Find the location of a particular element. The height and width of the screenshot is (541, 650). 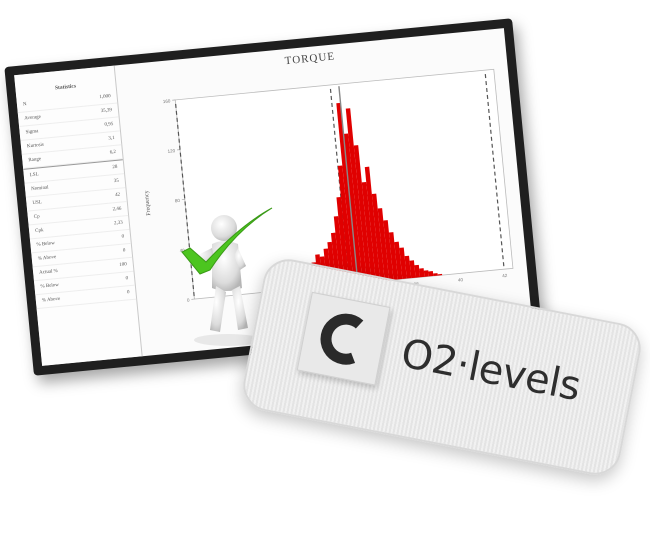

logo-mark-box is located at coordinates (343, 338).